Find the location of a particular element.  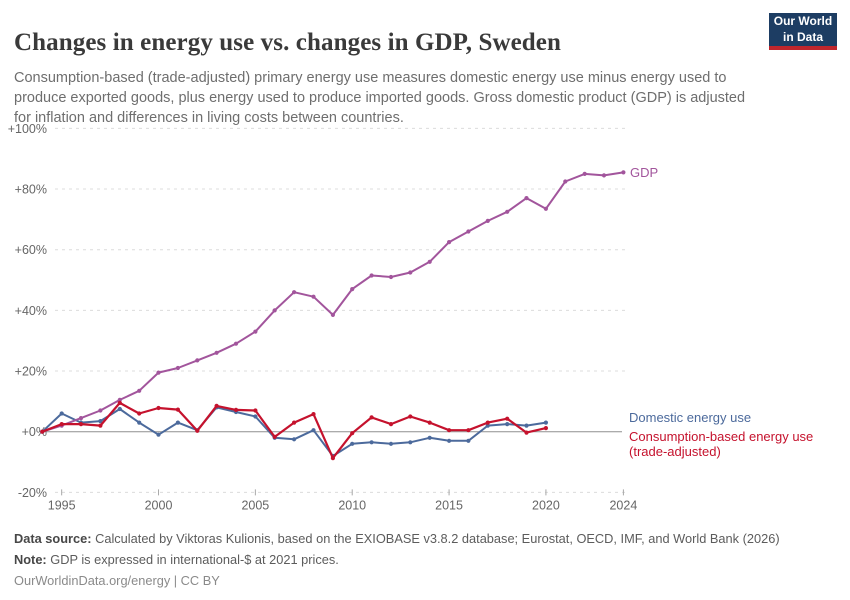

series-label-domestic-text: Domestic energy use is located at coordinates (690, 417).